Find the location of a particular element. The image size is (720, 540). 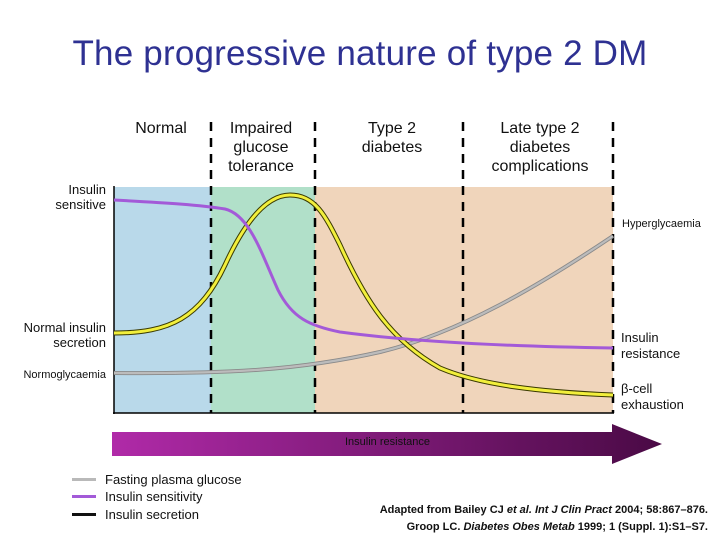

legend-label: Fasting plasma glucose is located at coordinates (173, 479).